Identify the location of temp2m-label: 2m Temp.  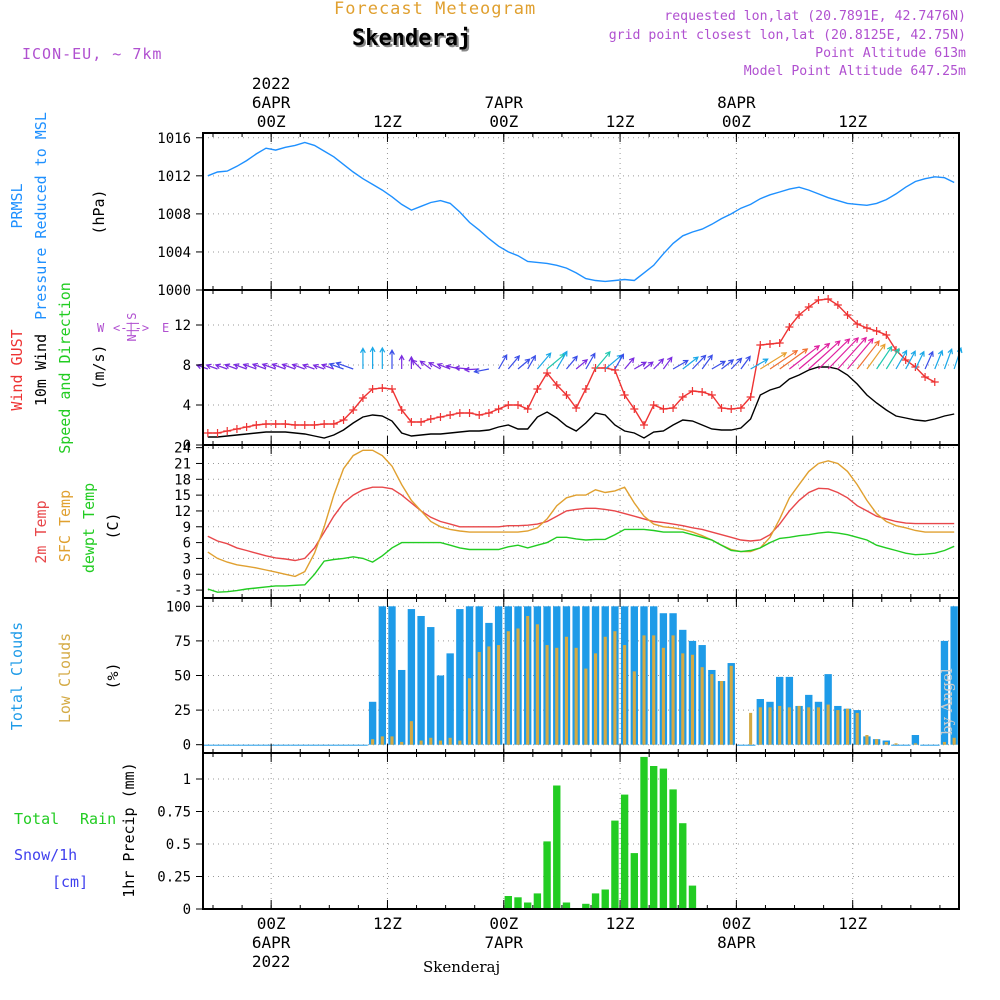
(41, 531).